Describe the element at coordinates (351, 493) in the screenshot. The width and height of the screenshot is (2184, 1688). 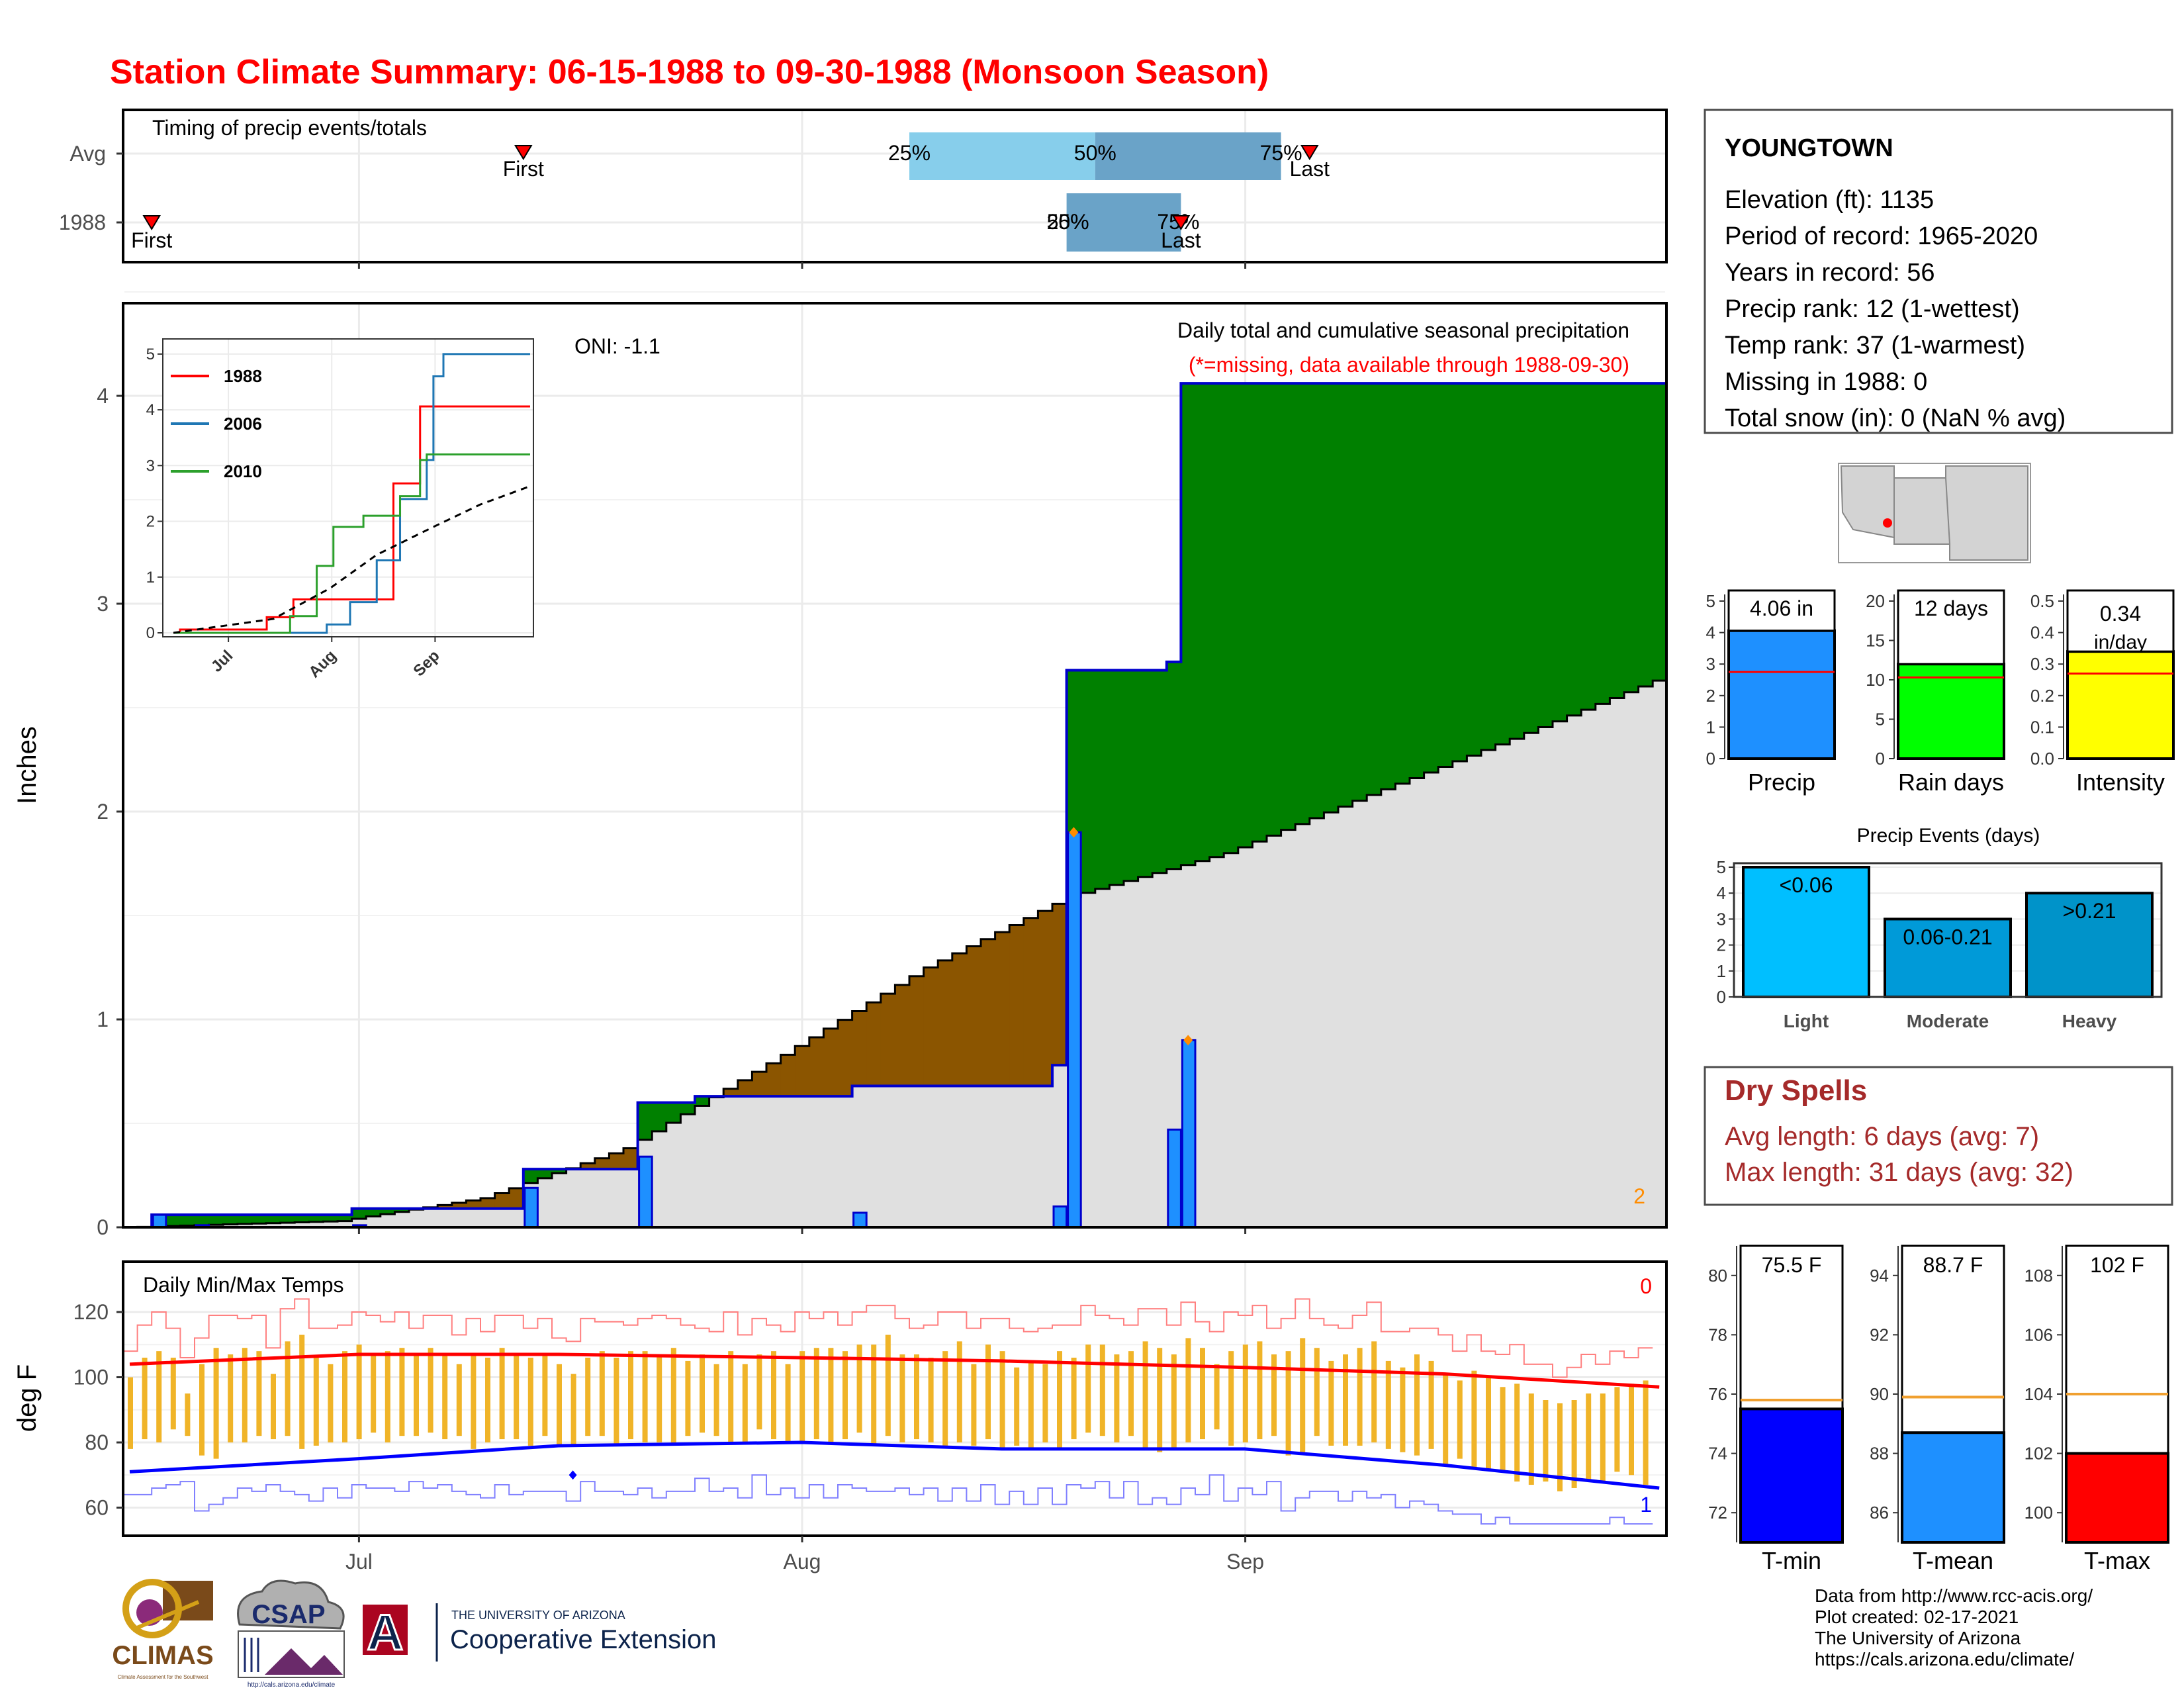
I see `inset-line-2006` at that location.